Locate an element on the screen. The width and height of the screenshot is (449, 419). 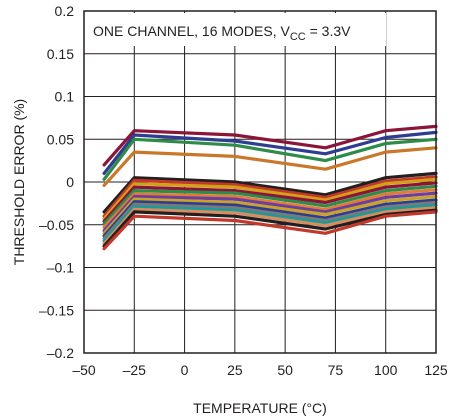
y-tick-label: 0.05 is located at coordinates (60, 139).